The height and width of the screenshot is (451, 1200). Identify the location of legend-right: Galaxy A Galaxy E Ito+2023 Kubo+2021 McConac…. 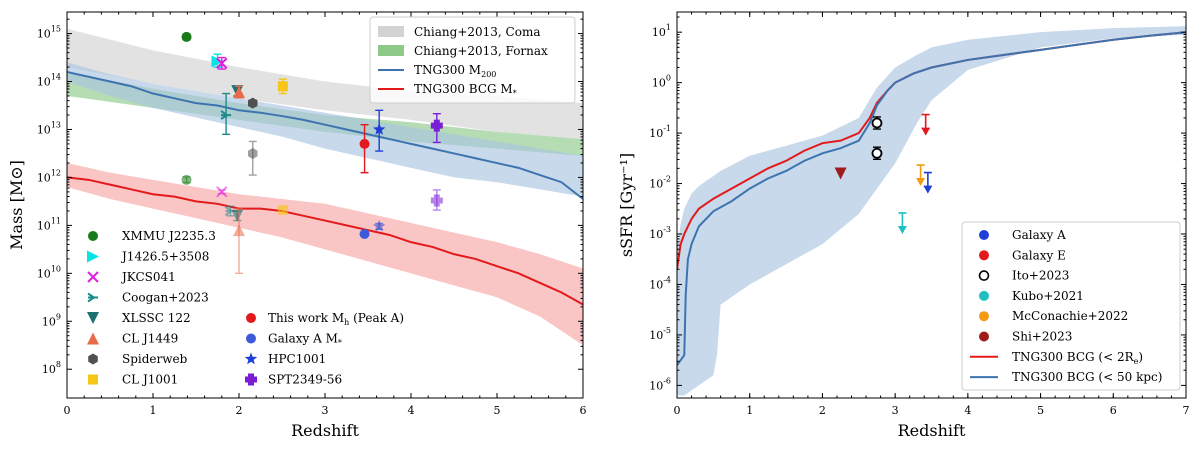
(1071, 306).